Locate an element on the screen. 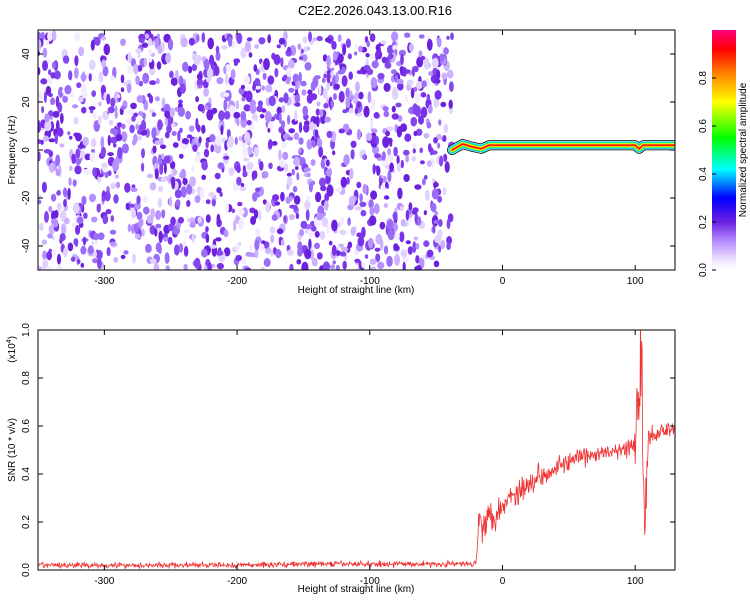 This screenshot has height=600, width=750. colorbar-gradient is located at coordinates (724, 150).